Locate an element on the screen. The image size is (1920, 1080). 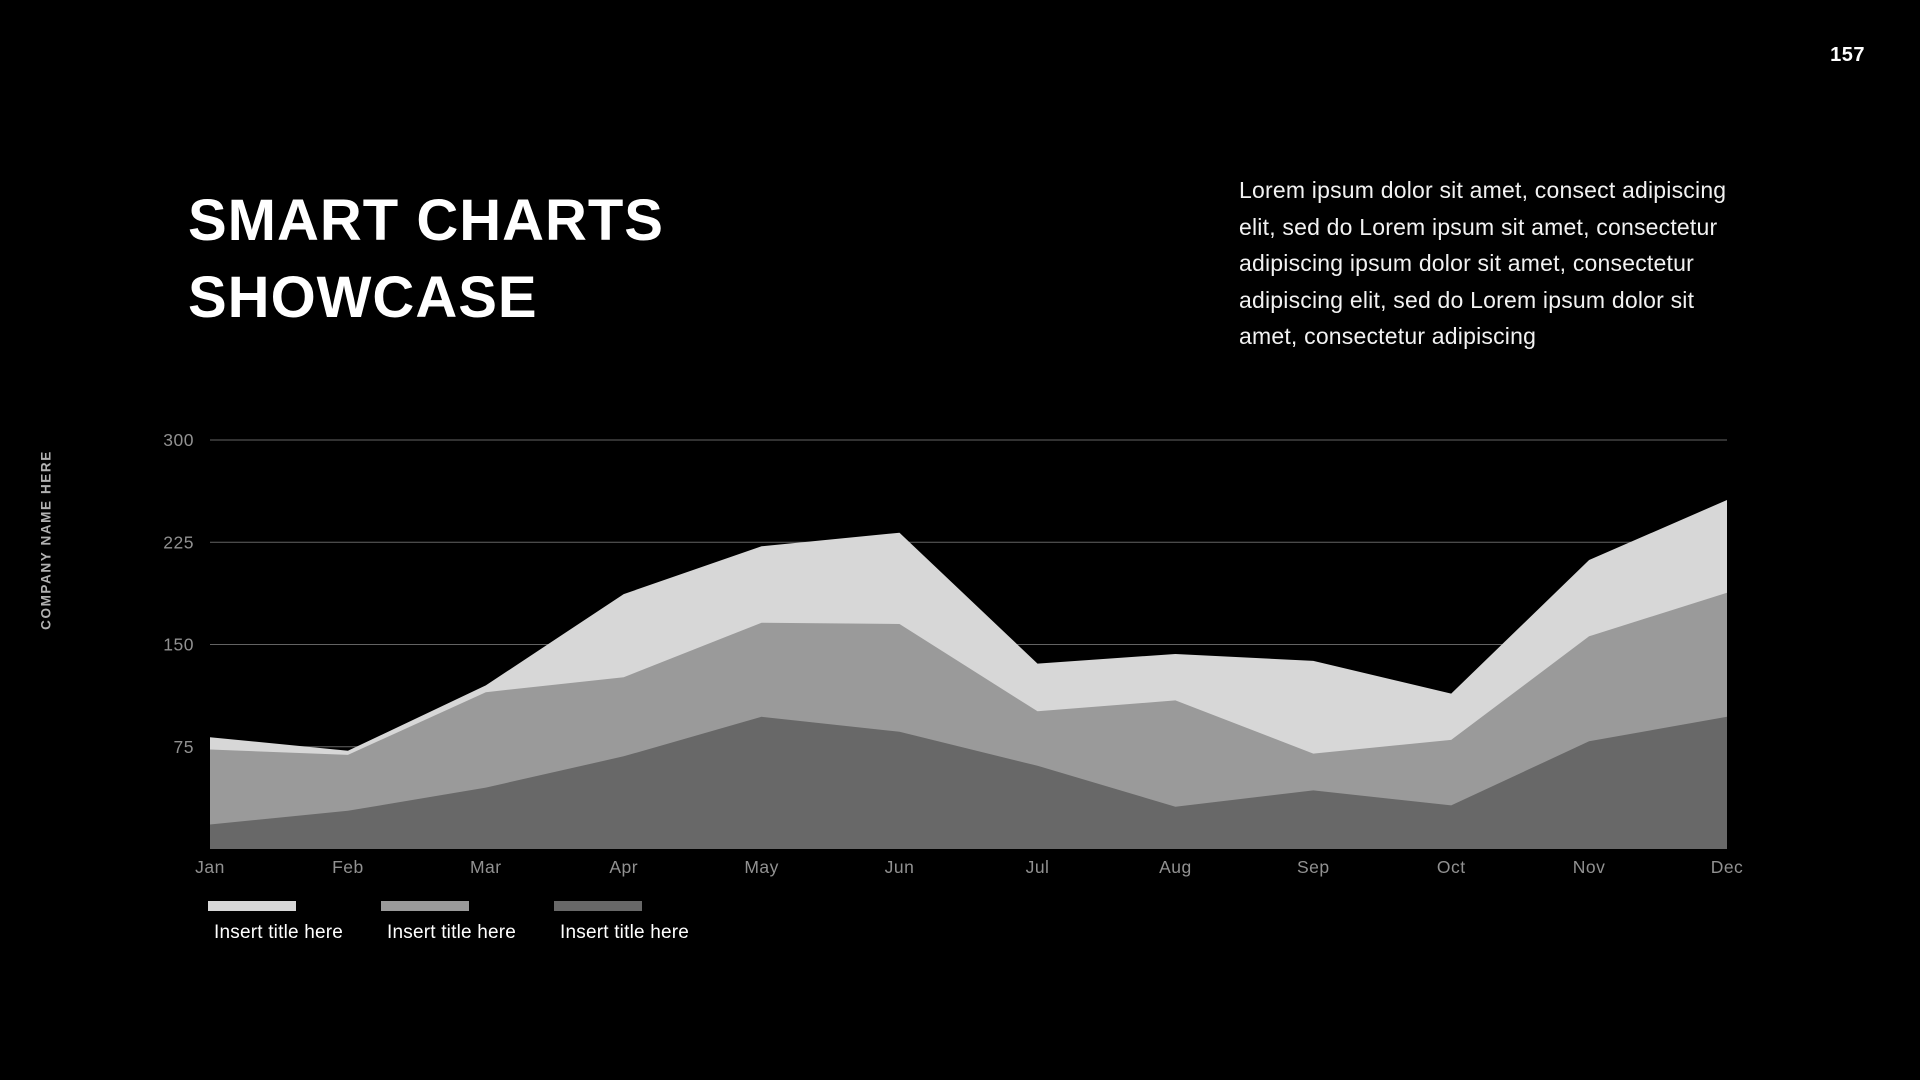
svg-text: Oct is located at coordinates (1451, 867).